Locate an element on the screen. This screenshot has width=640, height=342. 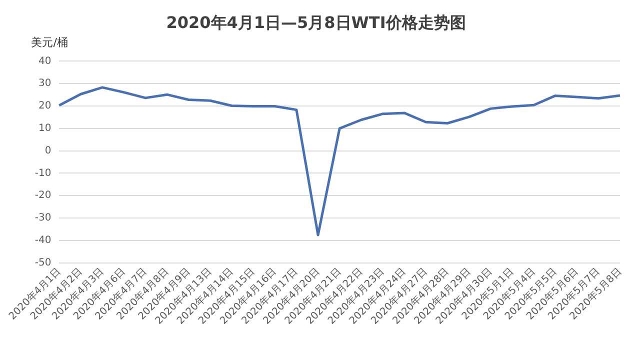
y-tick-label: 30 is located at coordinates (45, 84).